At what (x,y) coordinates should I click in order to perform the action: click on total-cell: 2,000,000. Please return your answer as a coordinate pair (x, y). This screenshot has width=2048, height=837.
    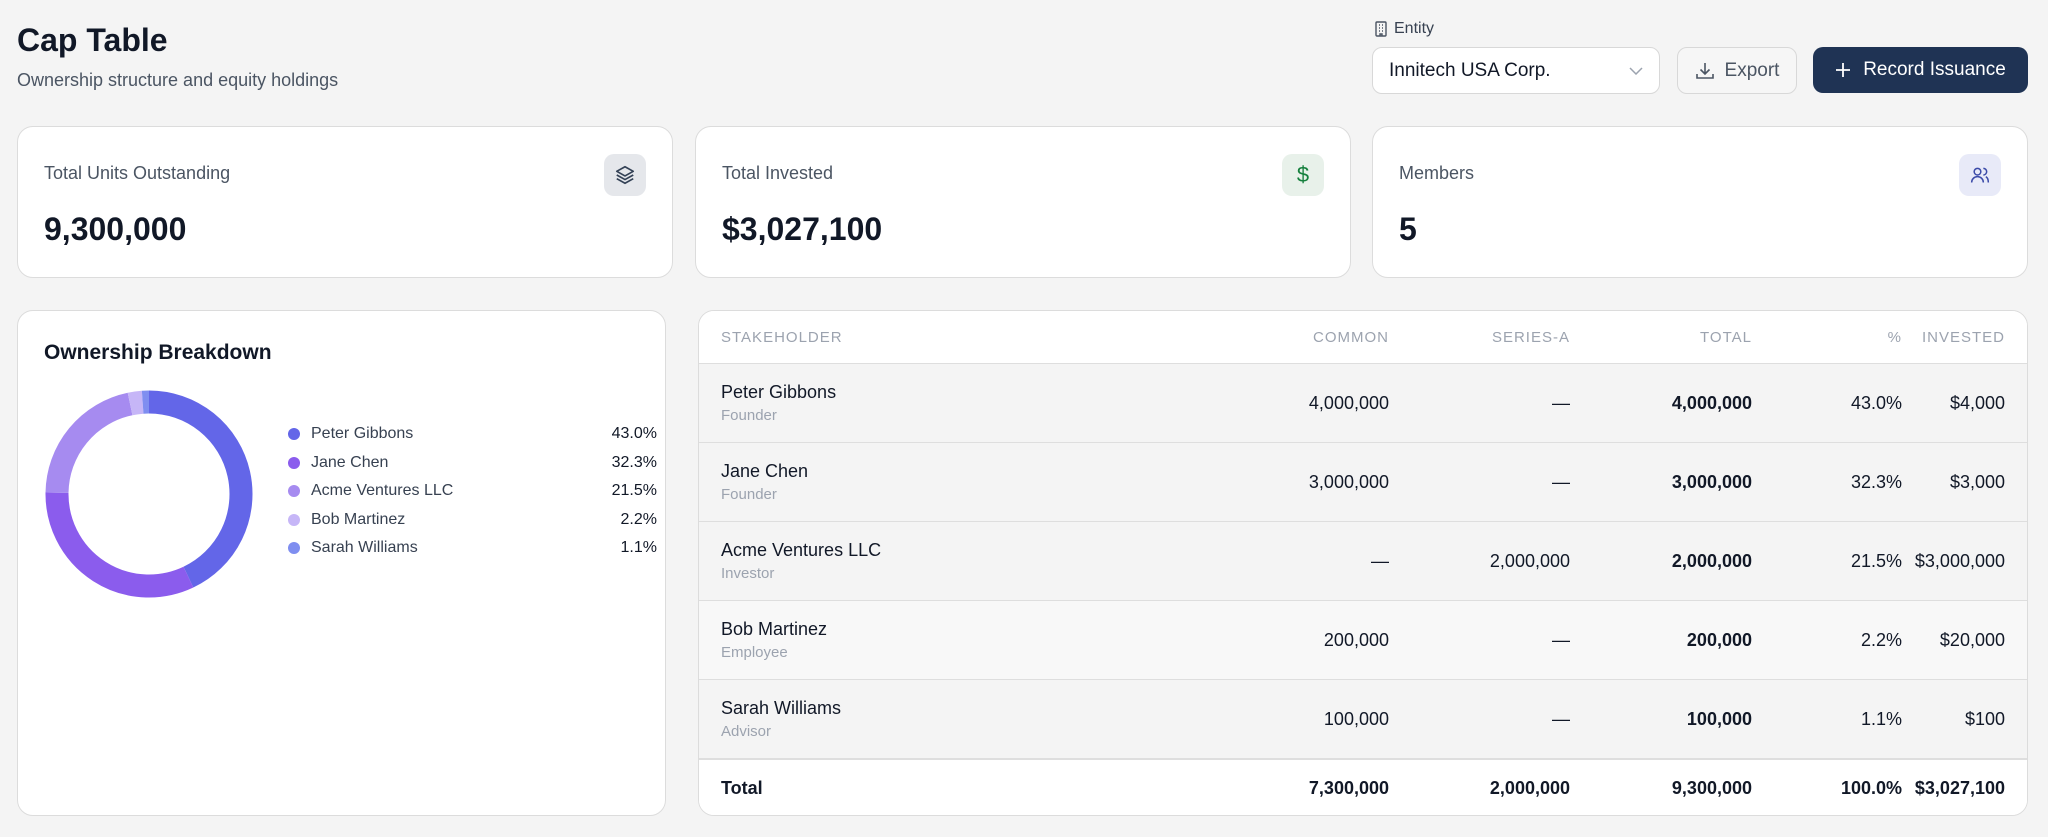
    Looking at the image, I should click on (1711, 560).